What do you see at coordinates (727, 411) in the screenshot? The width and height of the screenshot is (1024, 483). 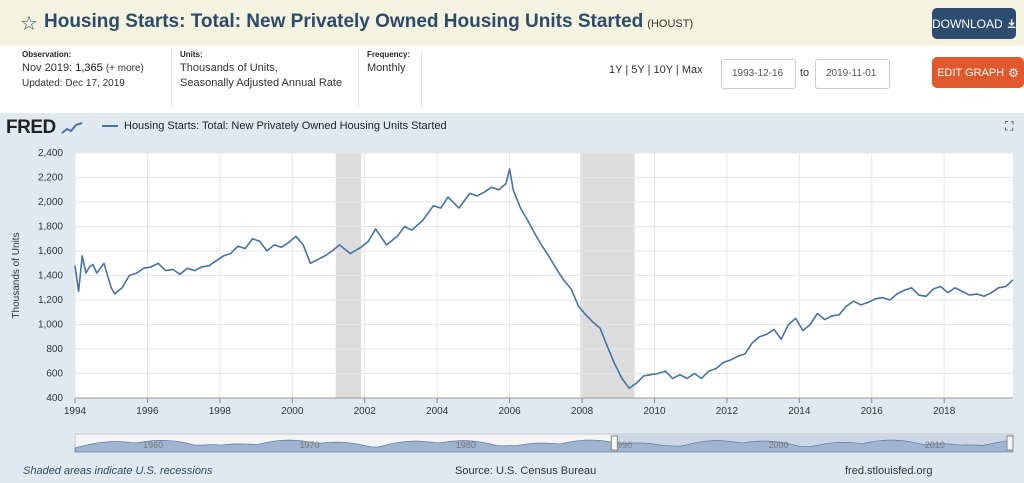 I see `x-tick-label: 2012` at bounding box center [727, 411].